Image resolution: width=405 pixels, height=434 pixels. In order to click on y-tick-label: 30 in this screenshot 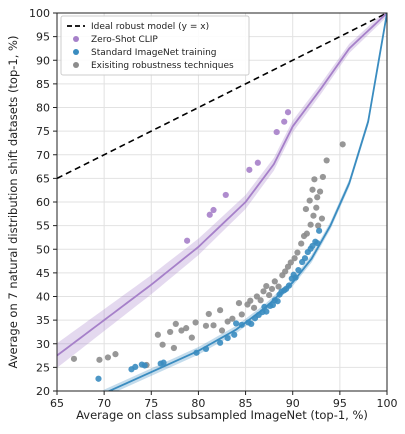, I will do `click(43, 344)`.